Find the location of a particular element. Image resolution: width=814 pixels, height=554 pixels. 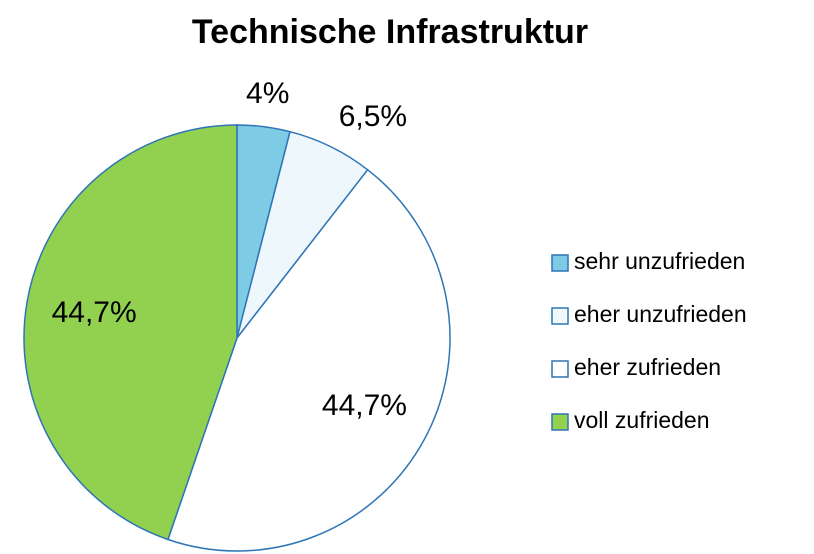

legend-label: sehr unzufrieden is located at coordinates (659, 261).